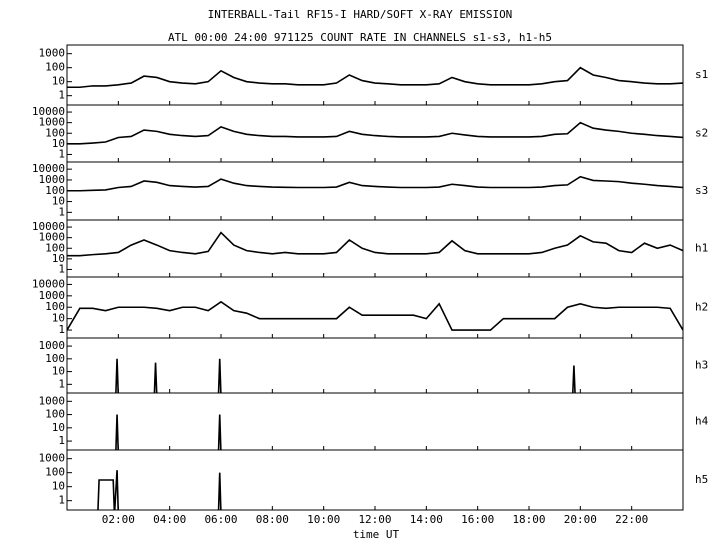 The image size is (720, 550). I want to click on x-tick-label: 02:00, so click(118, 519).